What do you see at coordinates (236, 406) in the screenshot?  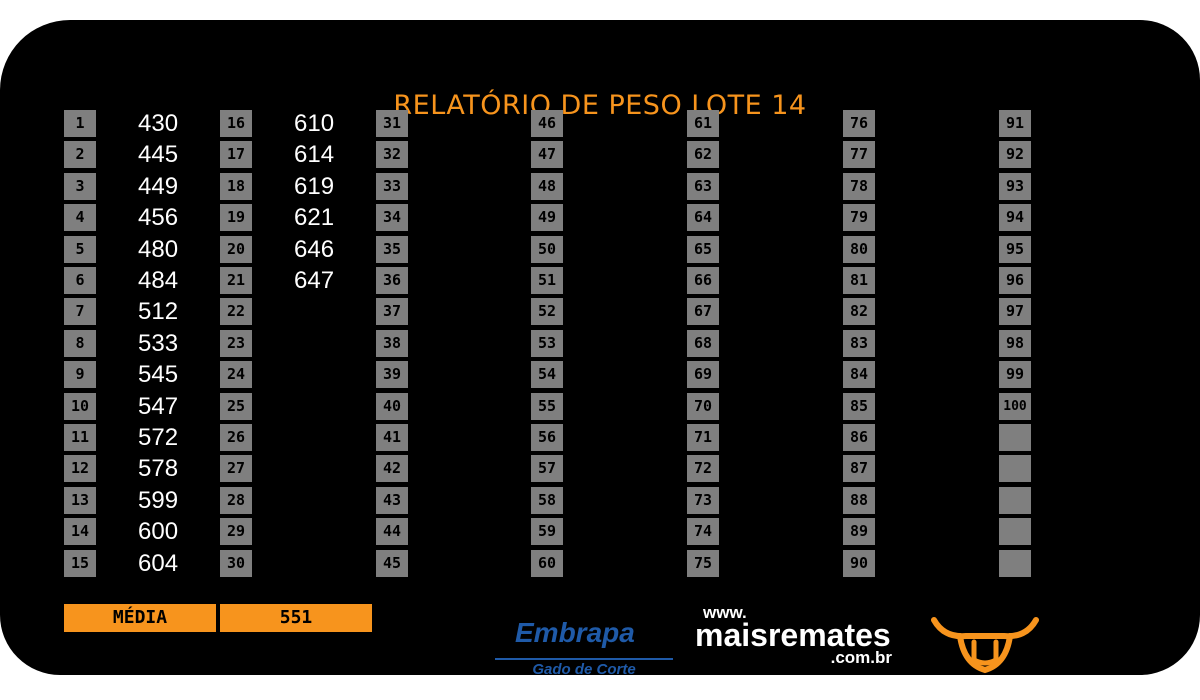 I see `lot-number: 25` at bounding box center [236, 406].